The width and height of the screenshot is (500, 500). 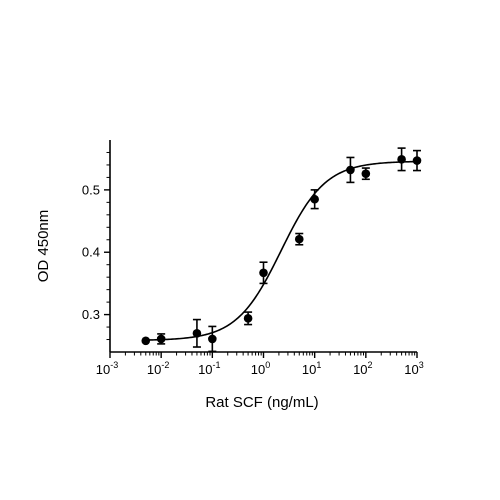 I want to click on x-tick-label: 10¹, so click(x=311, y=368).